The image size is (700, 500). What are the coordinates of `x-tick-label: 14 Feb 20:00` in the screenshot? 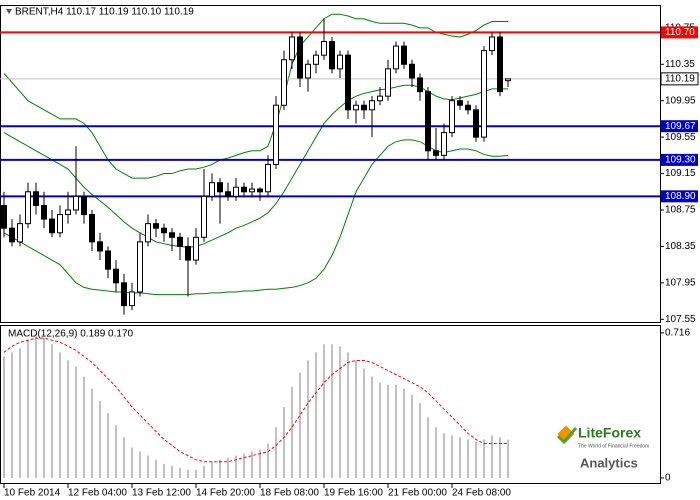 It's located at (225, 493).